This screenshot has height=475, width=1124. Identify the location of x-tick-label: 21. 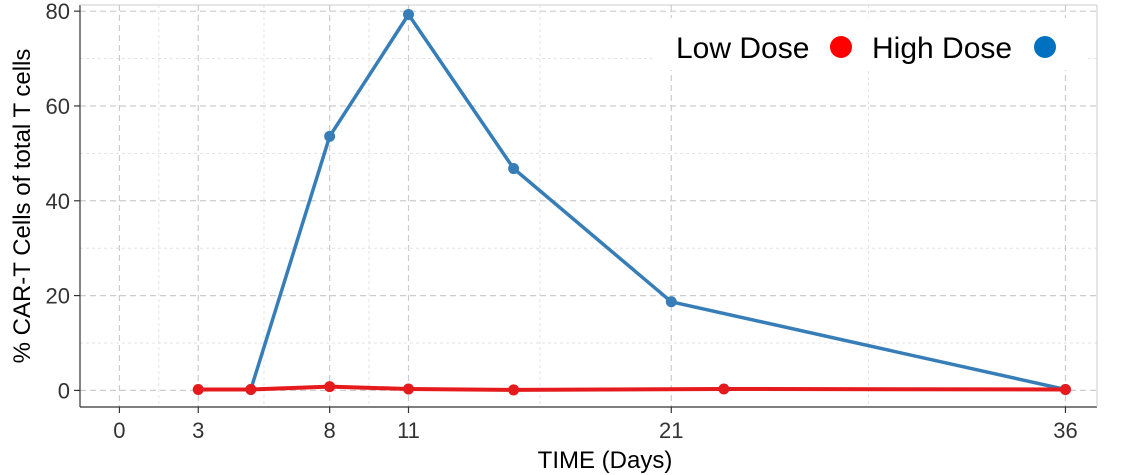
(671, 430).